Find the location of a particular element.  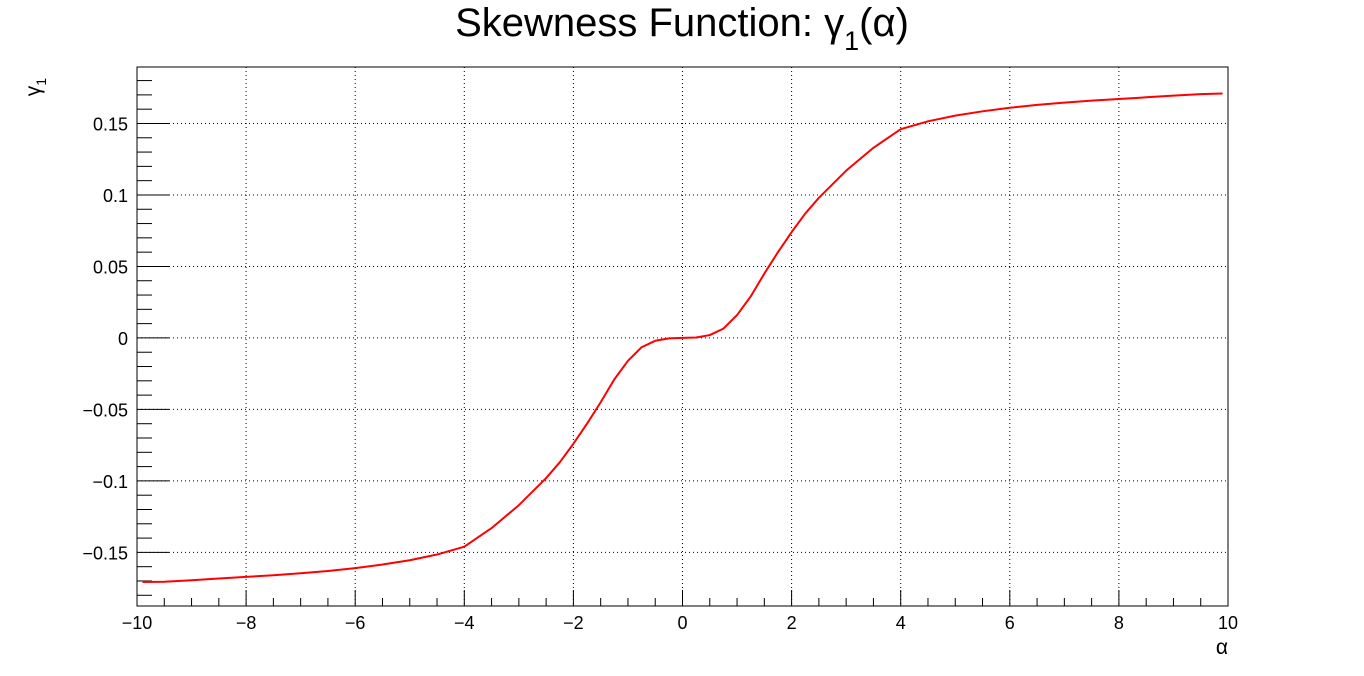

x-axis-label: α is located at coordinates (1222, 647).